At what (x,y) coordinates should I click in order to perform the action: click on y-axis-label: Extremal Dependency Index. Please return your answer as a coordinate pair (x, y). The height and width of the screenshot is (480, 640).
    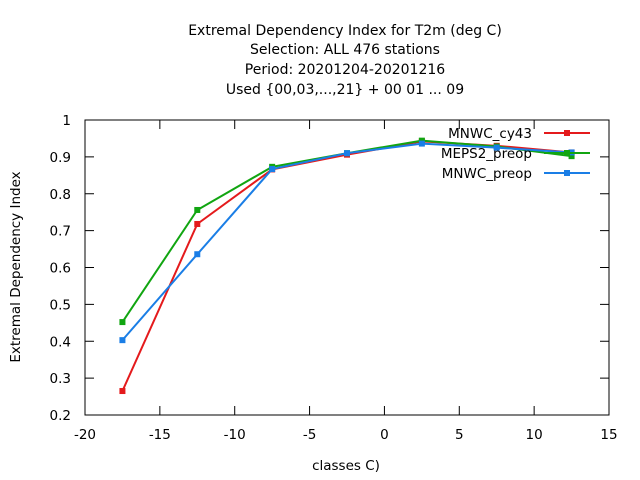
    Looking at the image, I should click on (16, 266).